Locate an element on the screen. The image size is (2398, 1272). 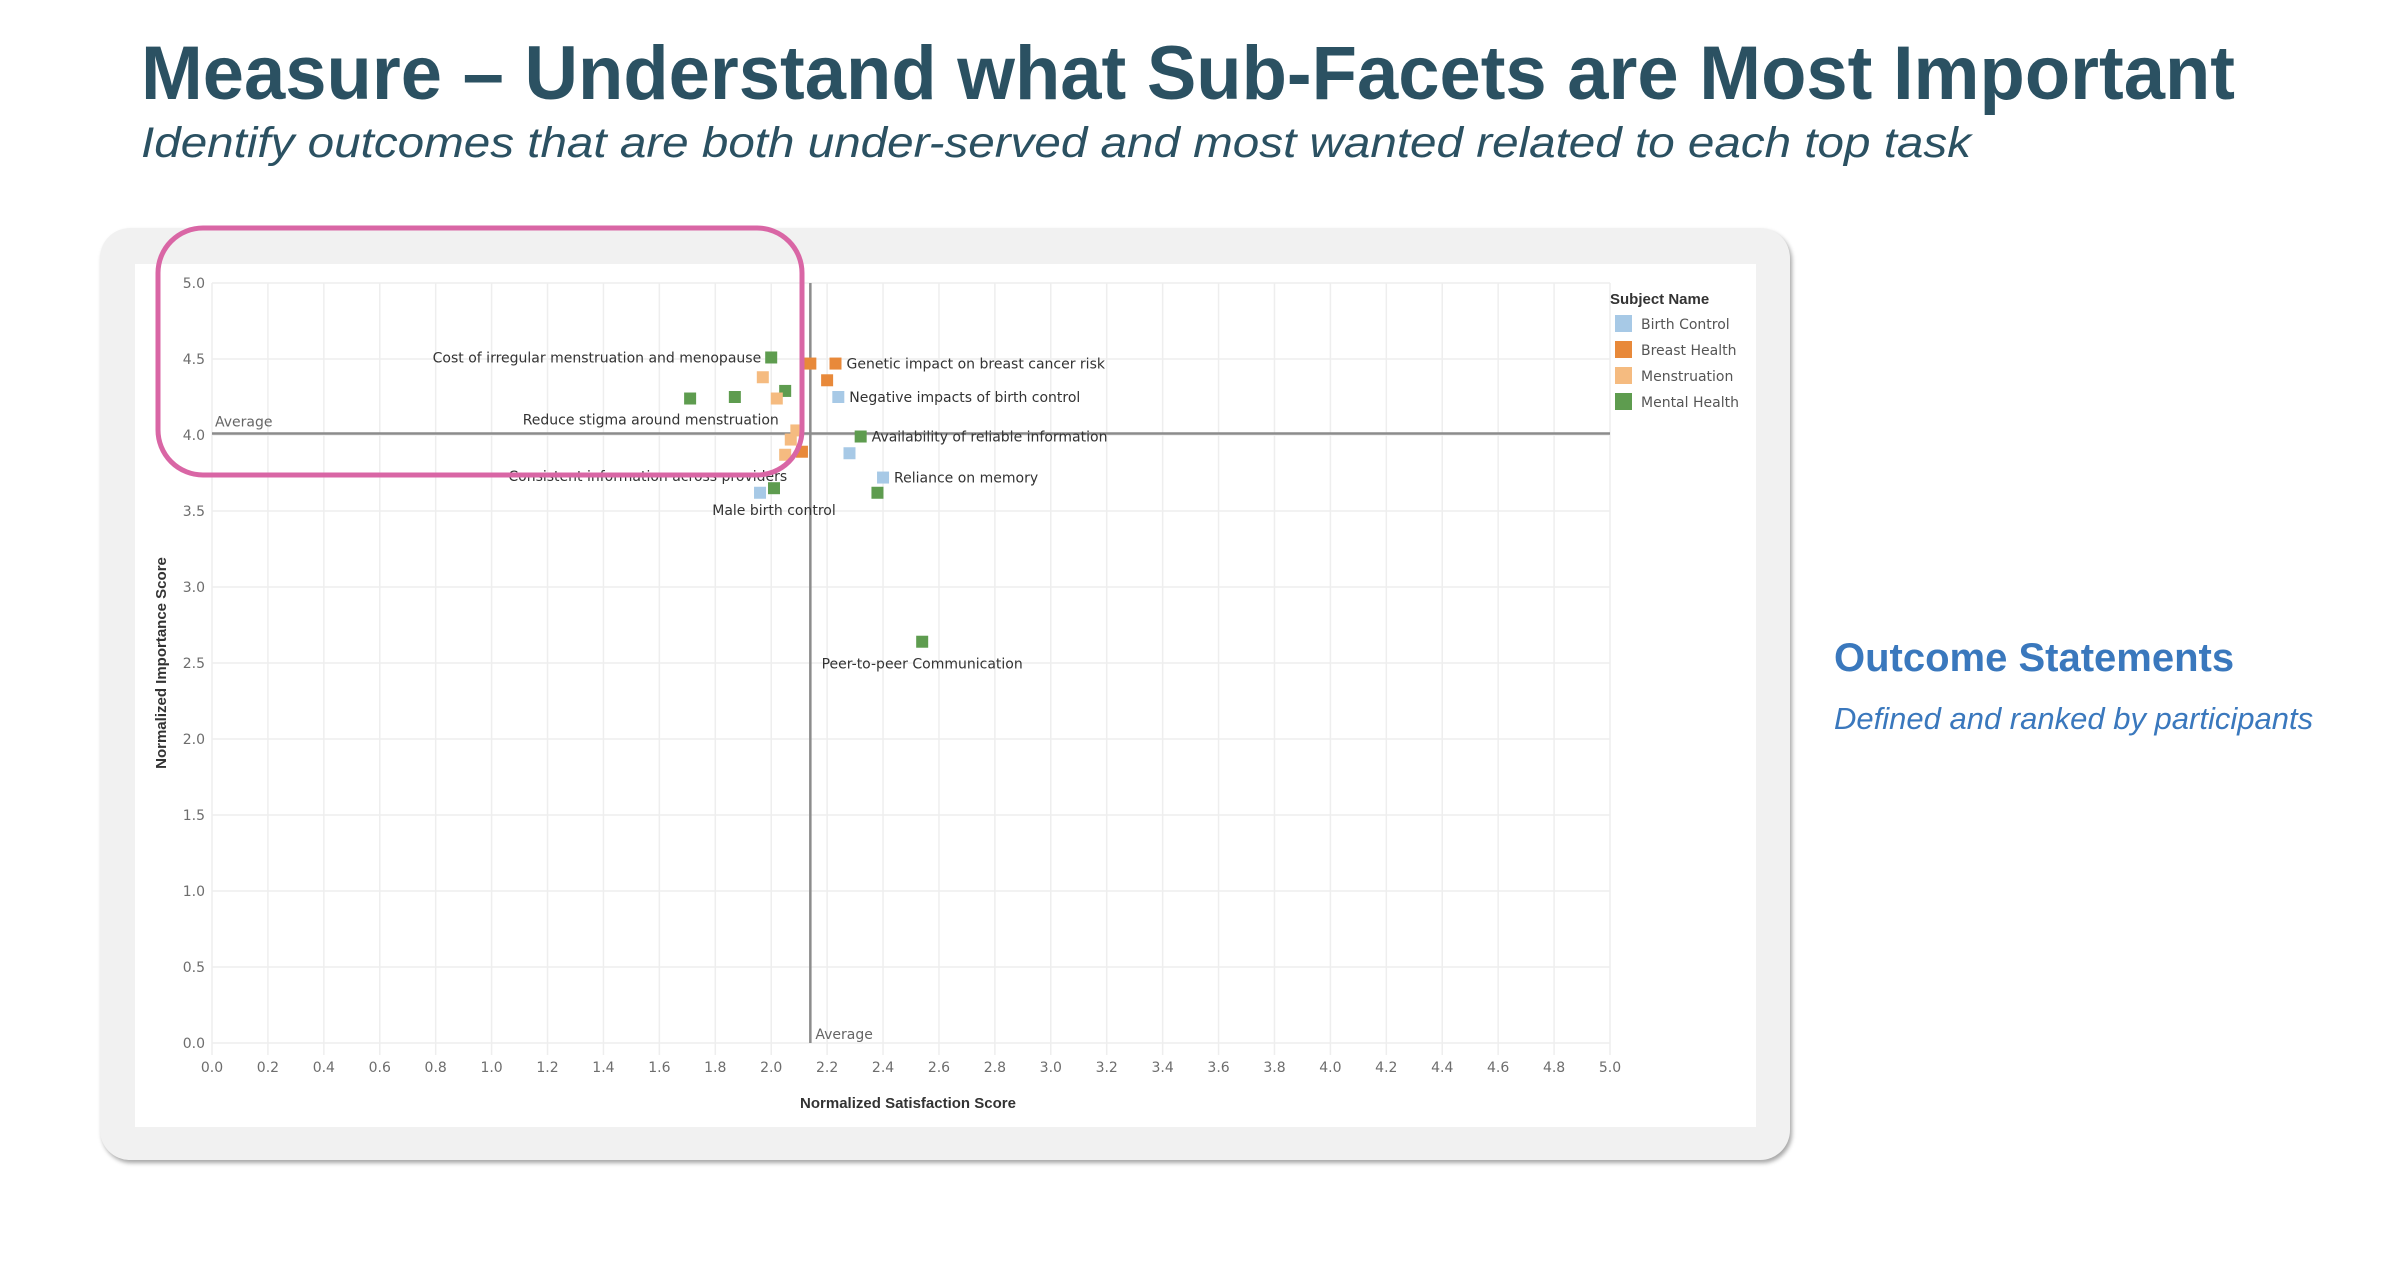
x-tick-label: 4.0 is located at coordinates (1330, 1068).